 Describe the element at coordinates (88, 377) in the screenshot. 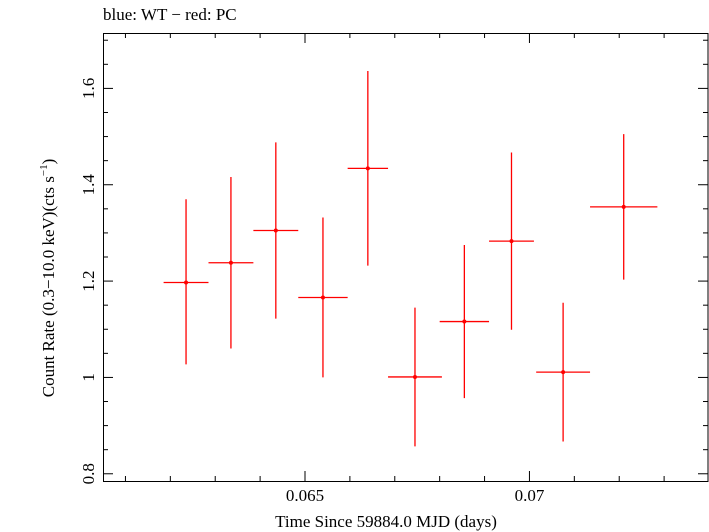

I see `y-tick-label: 1` at that location.